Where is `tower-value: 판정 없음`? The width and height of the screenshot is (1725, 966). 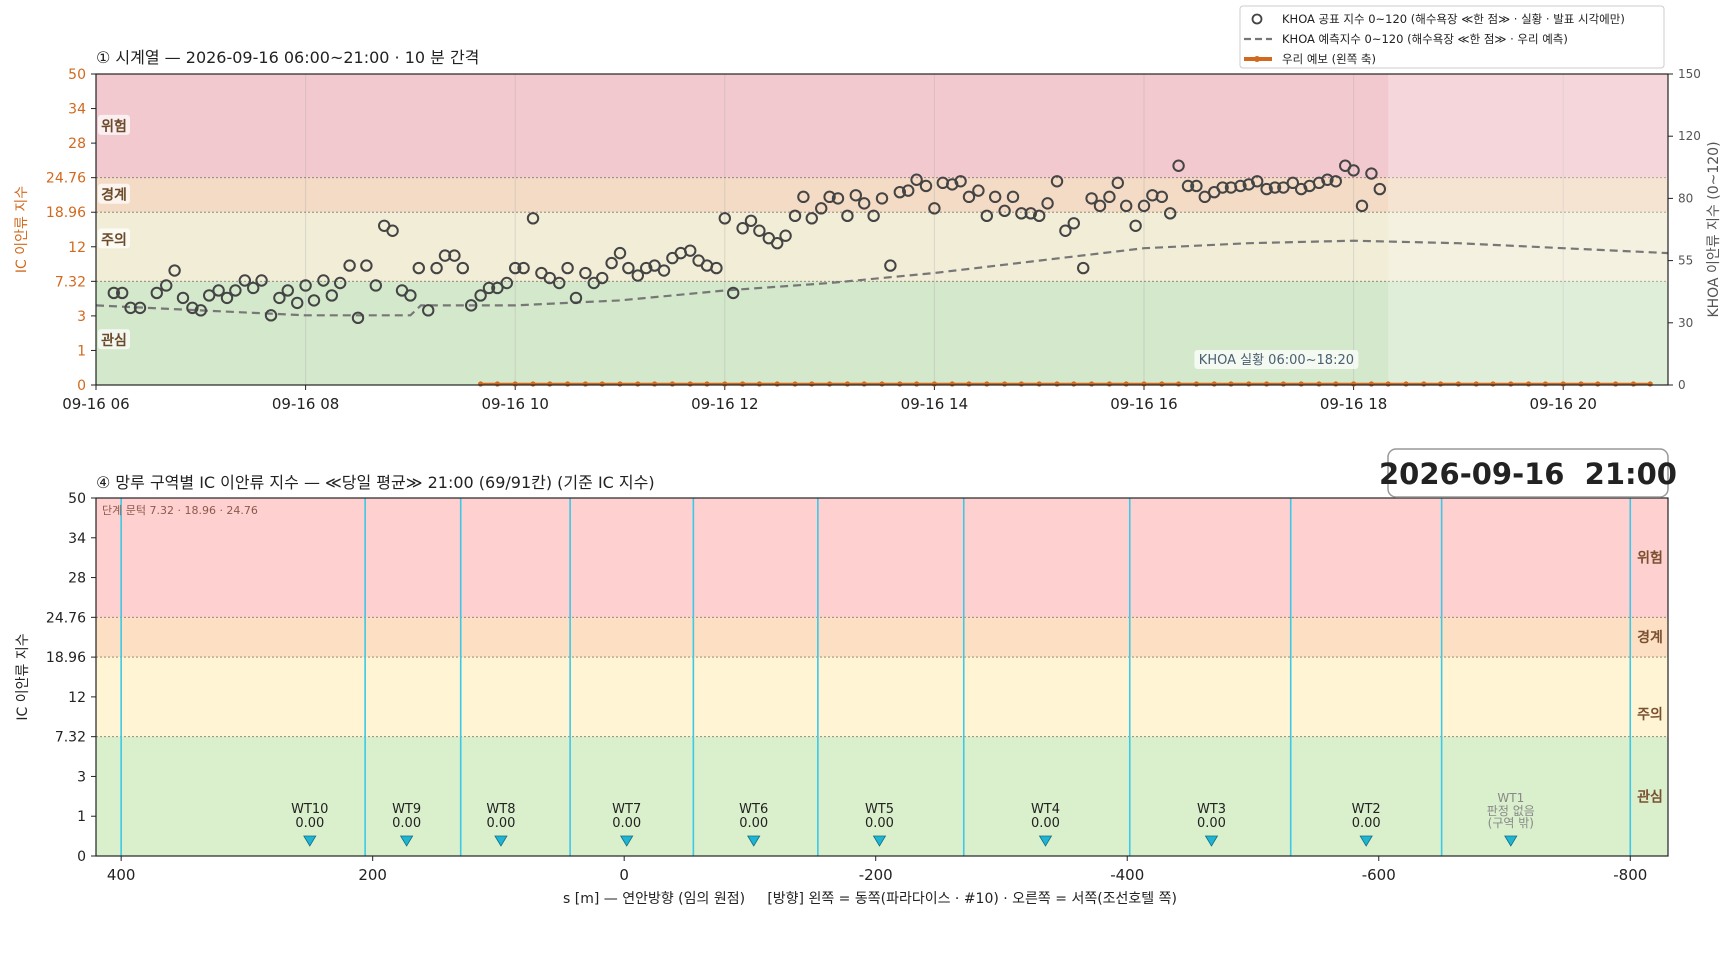
tower-value: 판정 없음 is located at coordinates (1511, 811).